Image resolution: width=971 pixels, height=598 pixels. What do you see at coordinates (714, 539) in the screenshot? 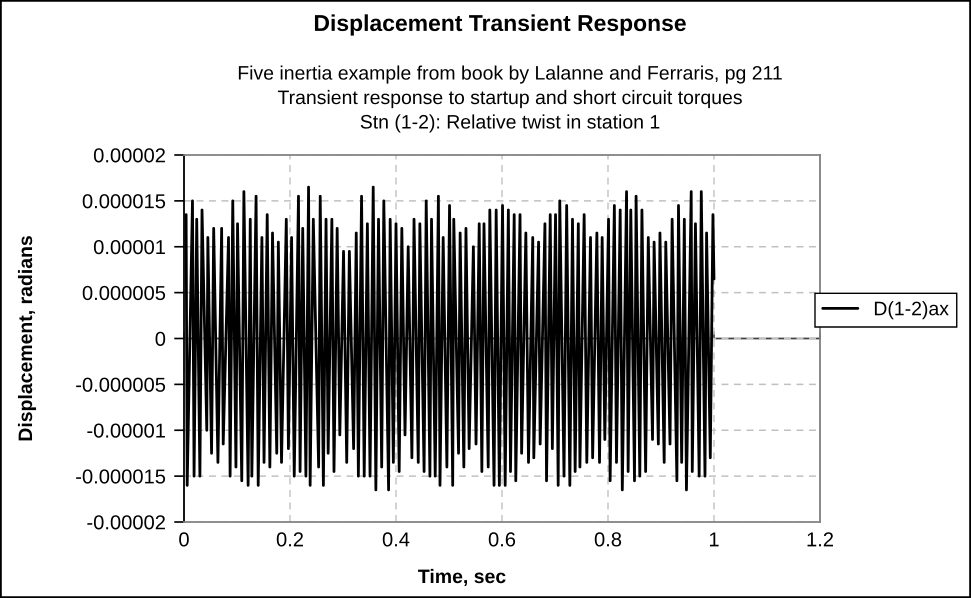
I see `x-tick-label: 1` at bounding box center [714, 539].